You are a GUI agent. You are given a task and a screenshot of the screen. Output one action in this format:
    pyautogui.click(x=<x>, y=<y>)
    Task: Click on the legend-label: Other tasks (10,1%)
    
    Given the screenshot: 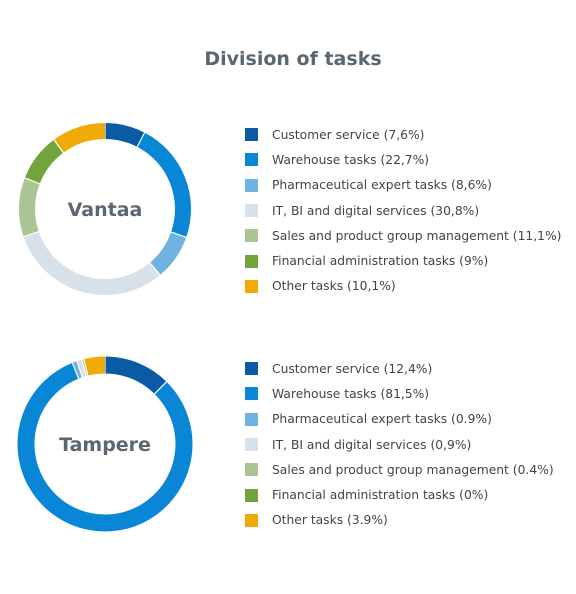 What is the action you would take?
    pyautogui.click(x=334, y=286)
    